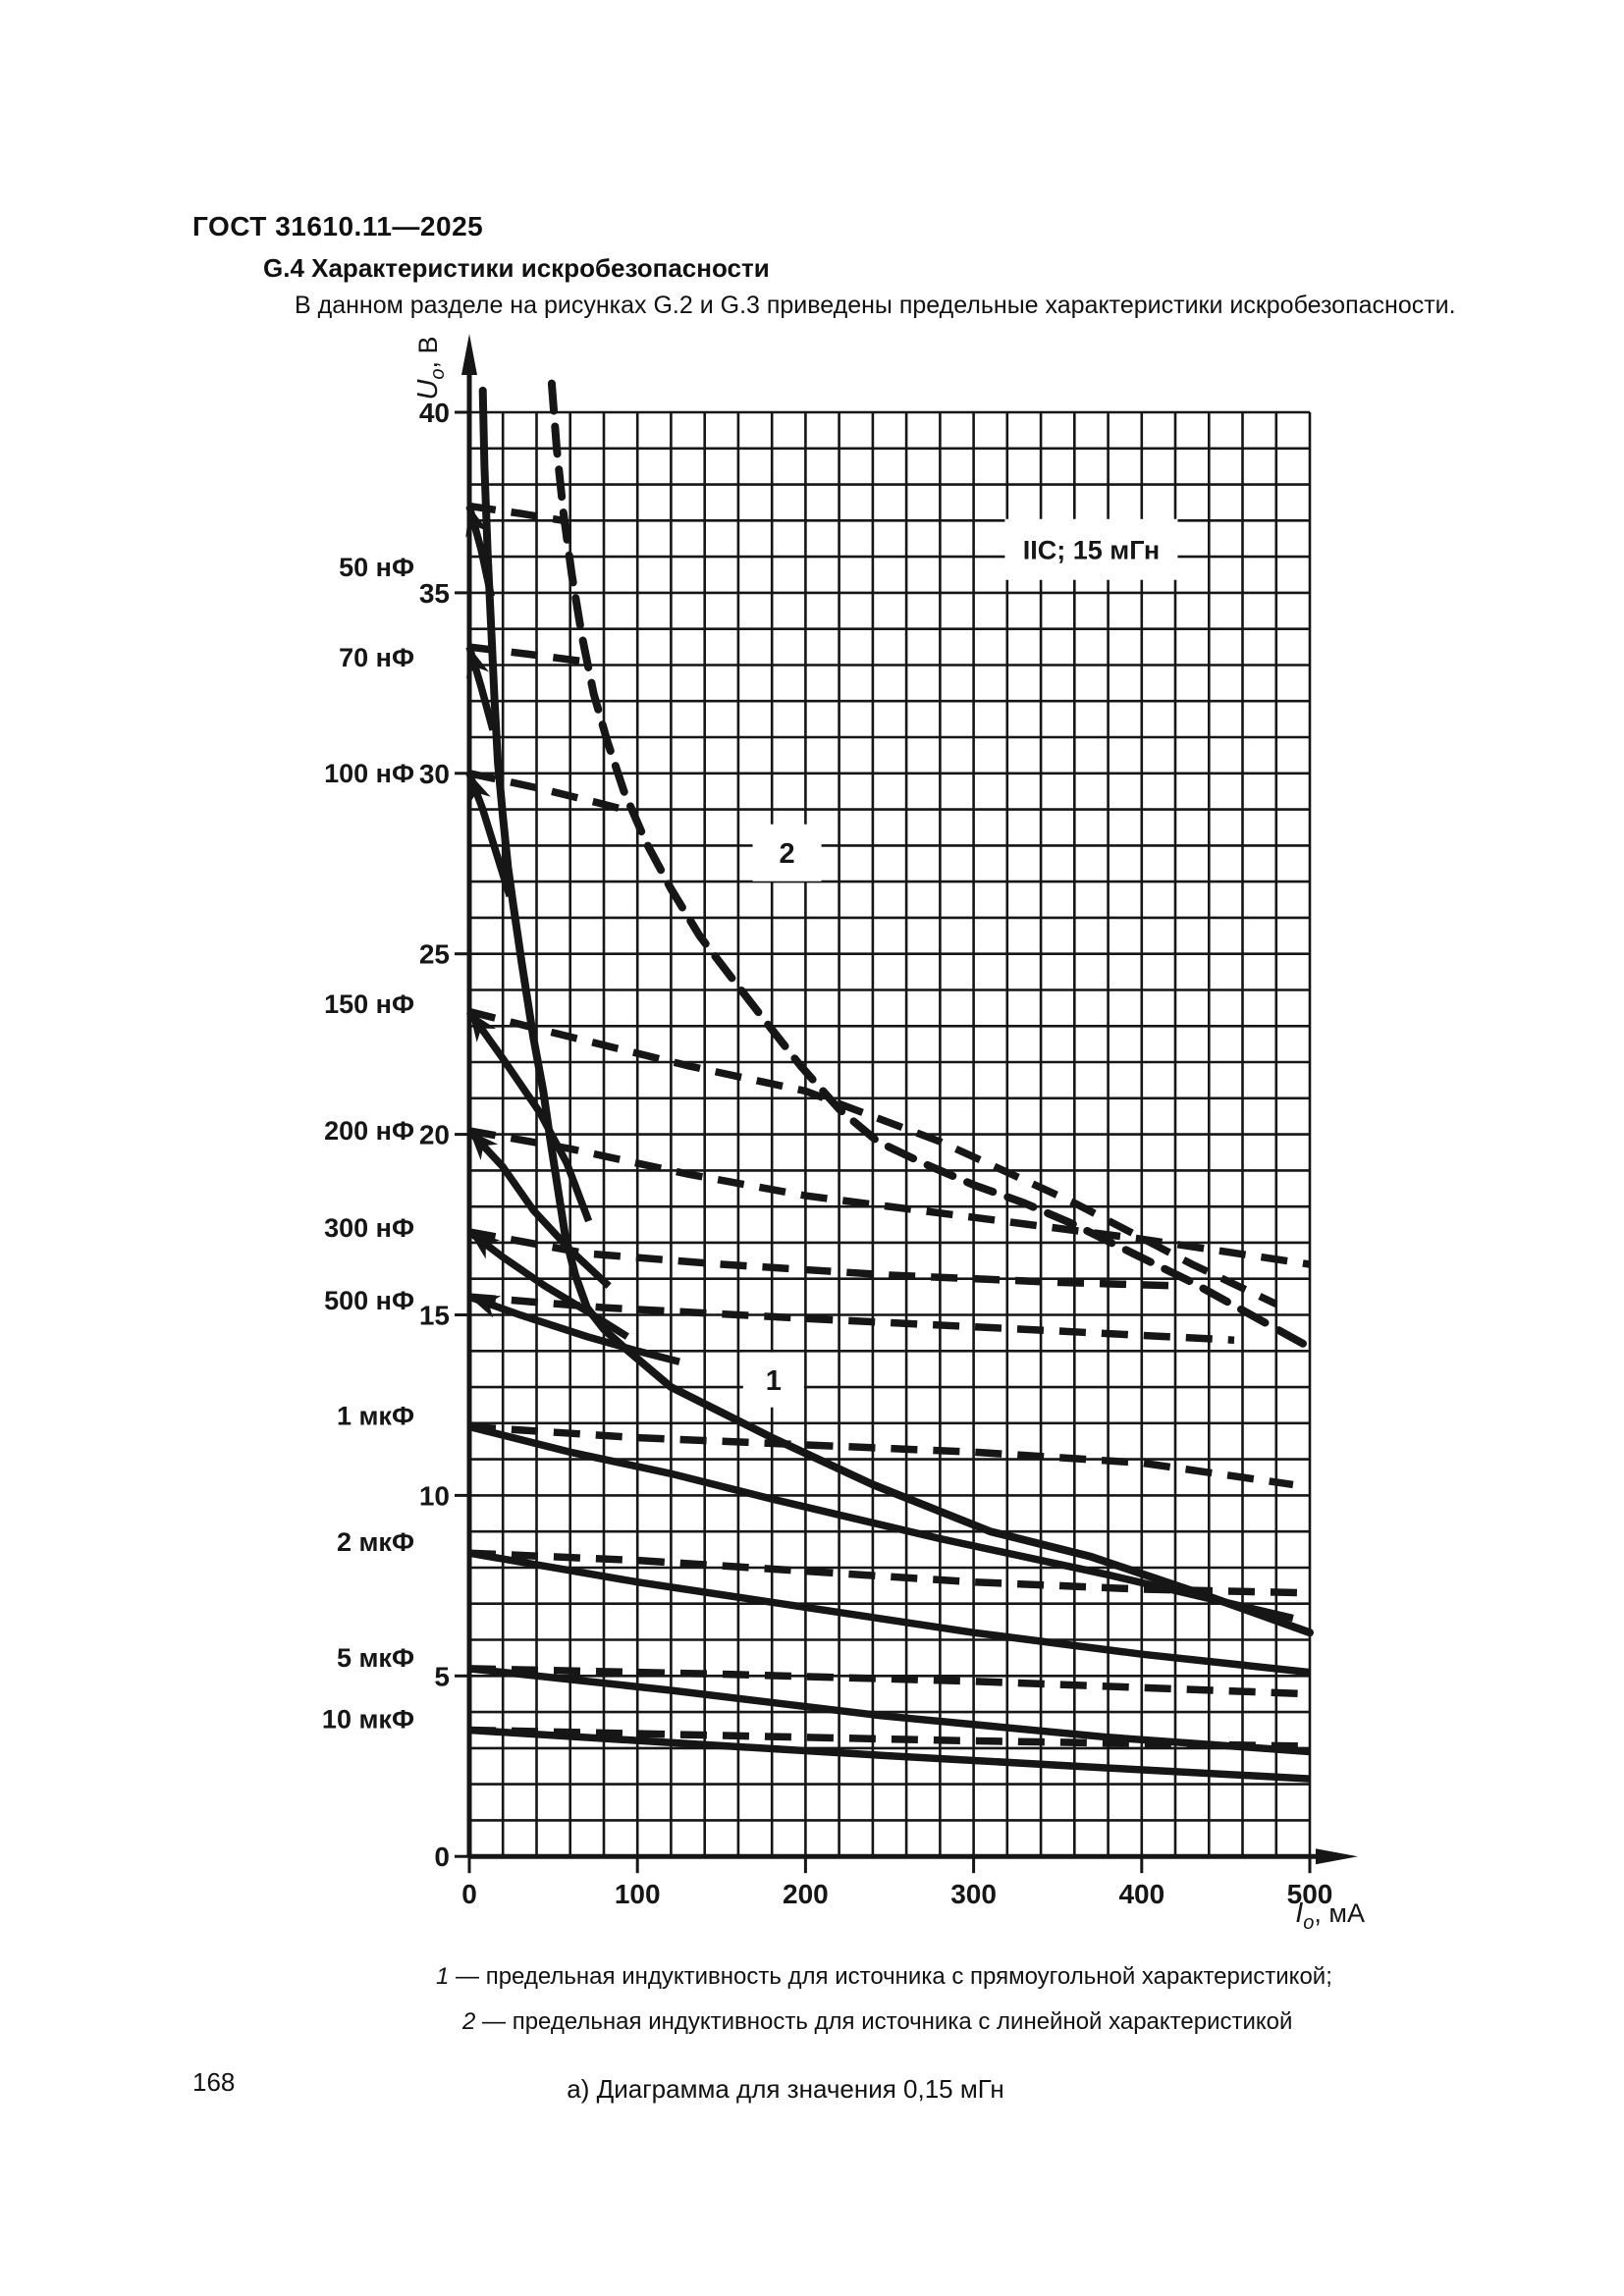 The width and height of the screenshot is (1624, 2296). I want to click on capacitance-curve-8: 1 мкФ, so click(815, 1512).